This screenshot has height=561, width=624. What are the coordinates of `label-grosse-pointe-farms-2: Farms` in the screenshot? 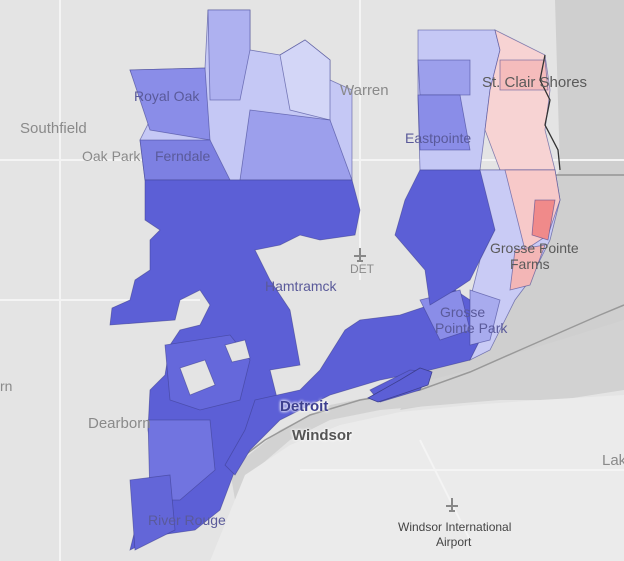 It's located at (530, 264).